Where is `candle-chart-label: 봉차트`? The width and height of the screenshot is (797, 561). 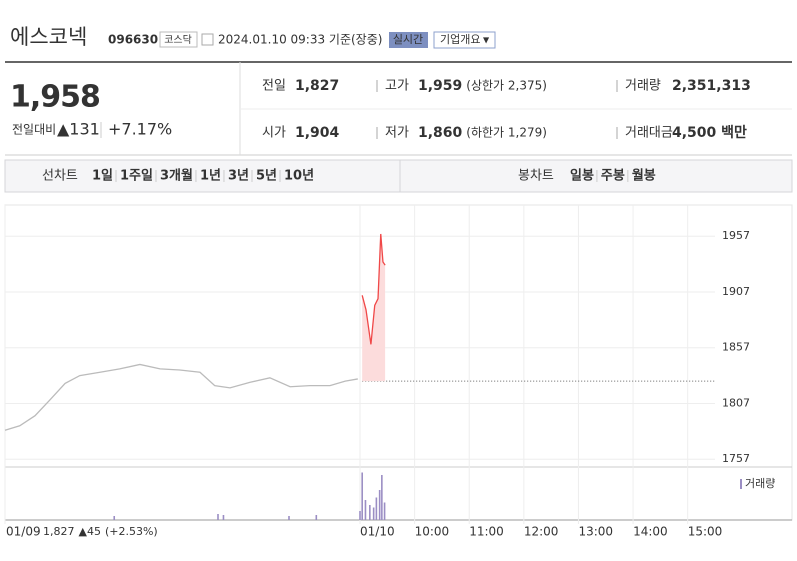
candle-chart-label: 봉차트 is located at coordinates (536, 176).